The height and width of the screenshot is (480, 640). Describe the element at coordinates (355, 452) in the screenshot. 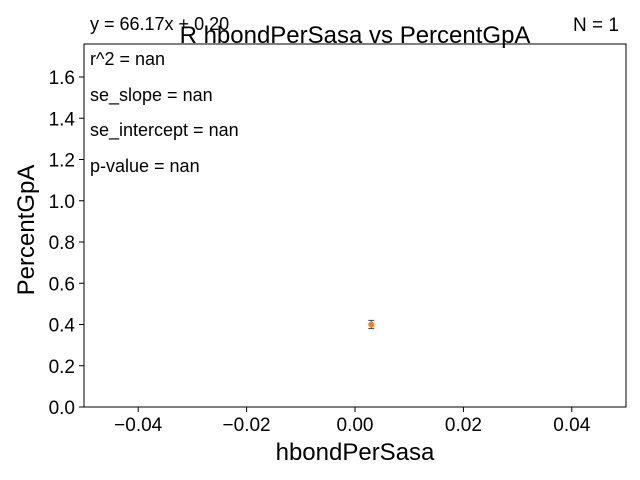

I see `x-axis-label: hbondPerSasa` at that location.